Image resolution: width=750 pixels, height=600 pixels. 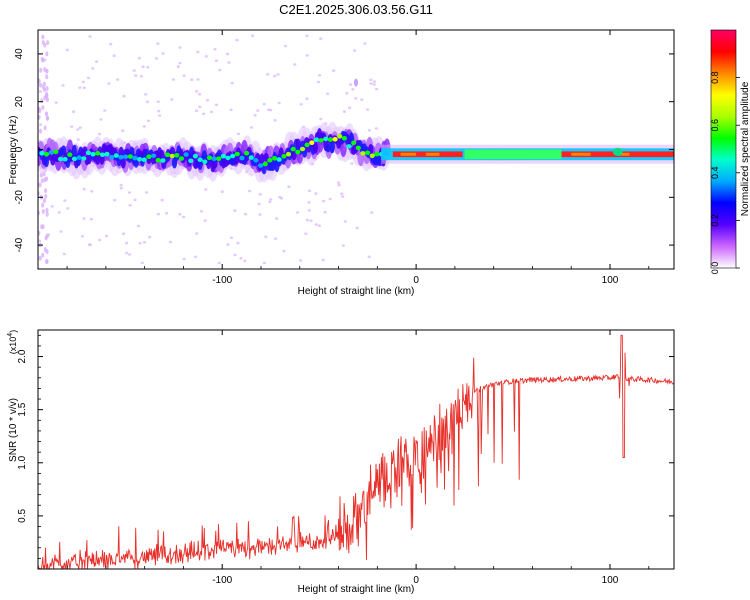 I want to click on spectrogram-x-tick-label: -100, so click(x=222, y=280).